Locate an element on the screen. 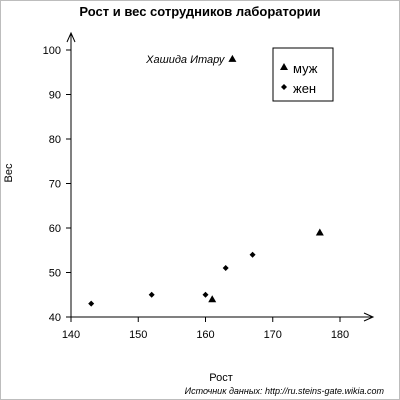 The height and width of the screenshot is (400, 400). legend-marker-female is located at coordinates (284, 87).